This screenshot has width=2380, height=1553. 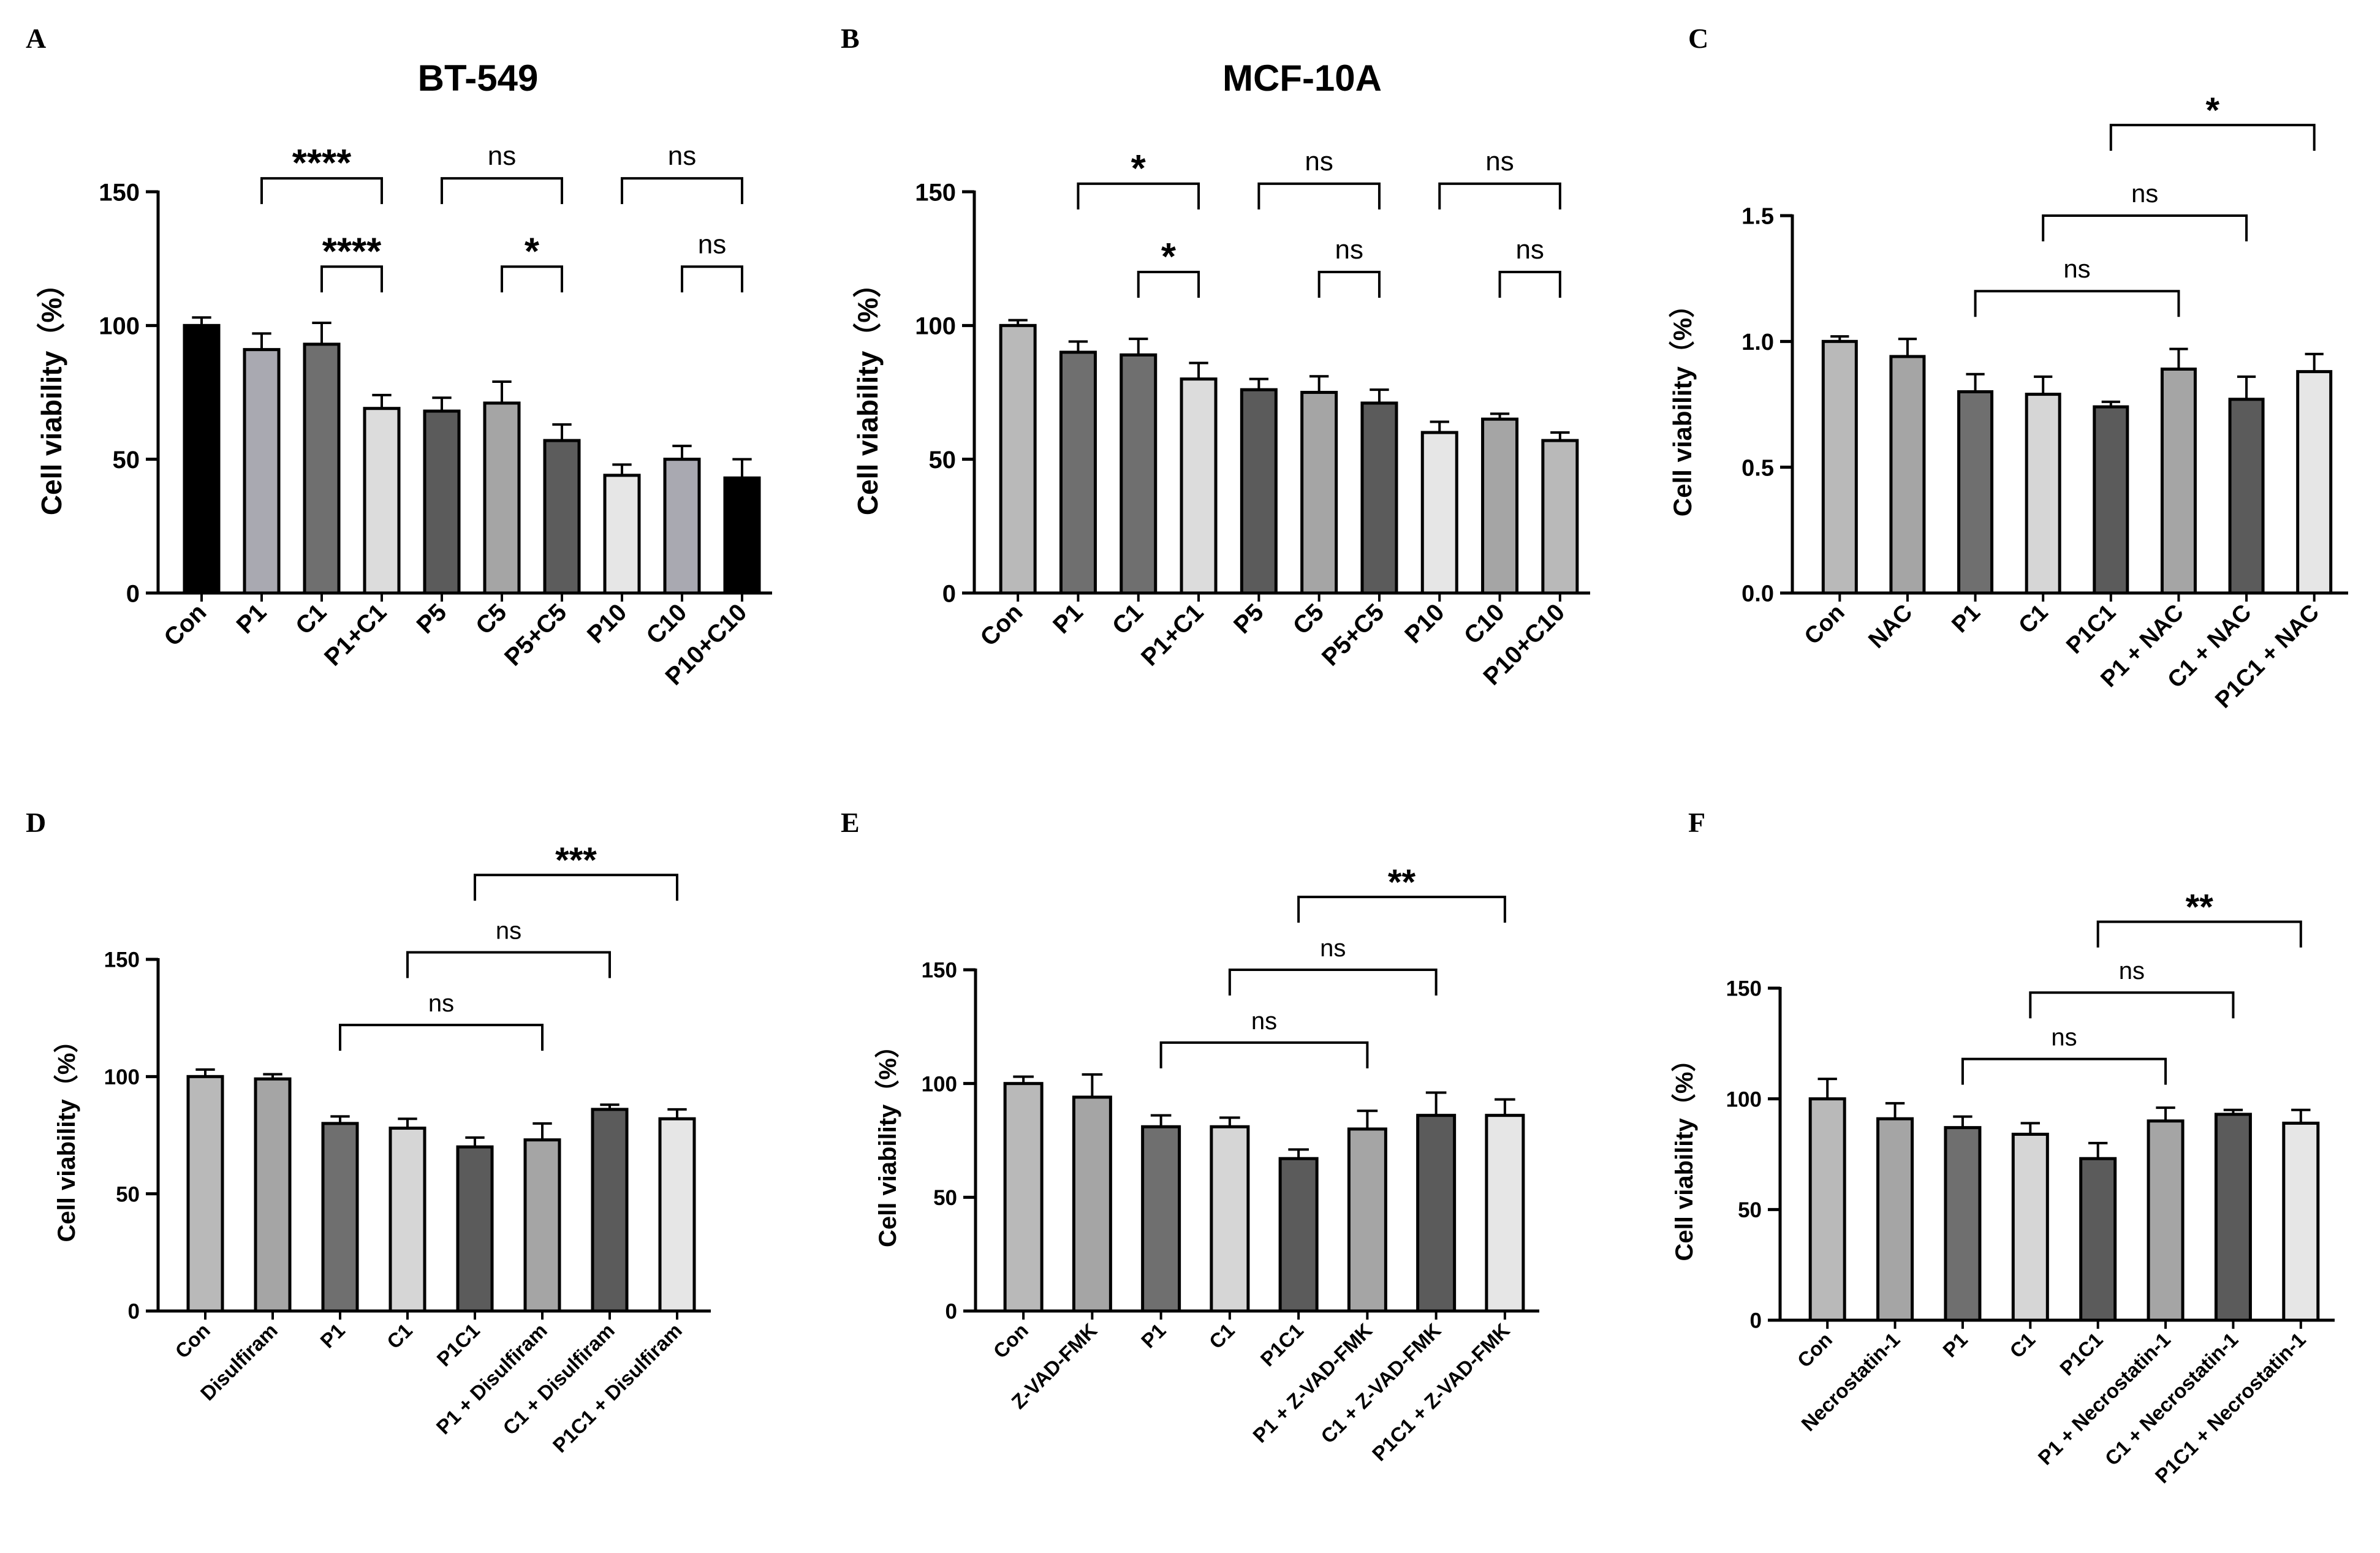 I want to click on bar-c1-nac, so click(x=2246, y=496).